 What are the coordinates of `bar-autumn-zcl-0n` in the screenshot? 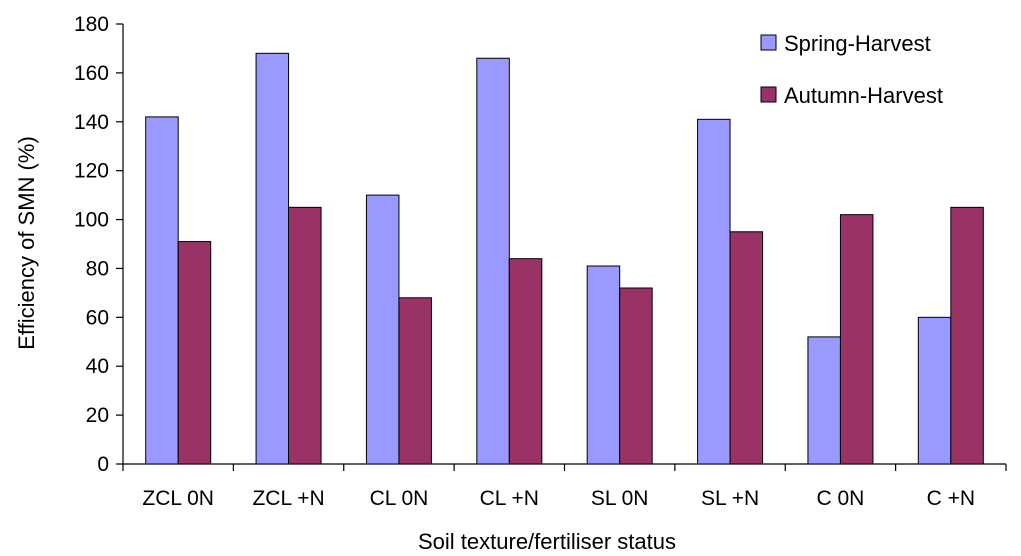 It's located at (194, 353).